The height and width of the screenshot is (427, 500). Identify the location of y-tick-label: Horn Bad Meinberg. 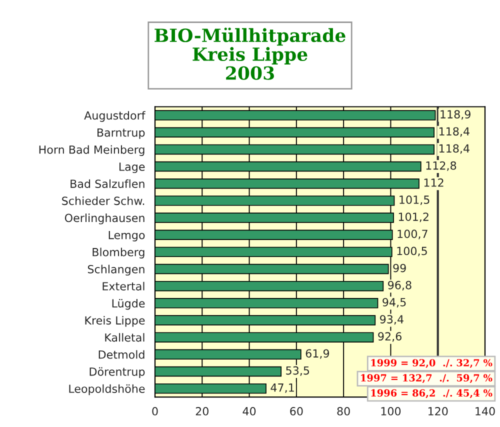
(91, 150).